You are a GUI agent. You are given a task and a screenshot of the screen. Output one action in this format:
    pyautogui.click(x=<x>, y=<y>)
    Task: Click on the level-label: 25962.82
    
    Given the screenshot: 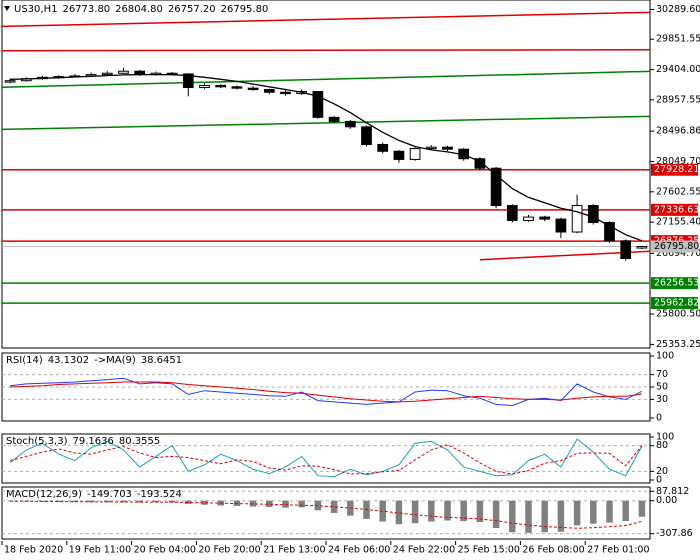 What is the action you would take?
    pyautogui.click(x=676, y=303)
    